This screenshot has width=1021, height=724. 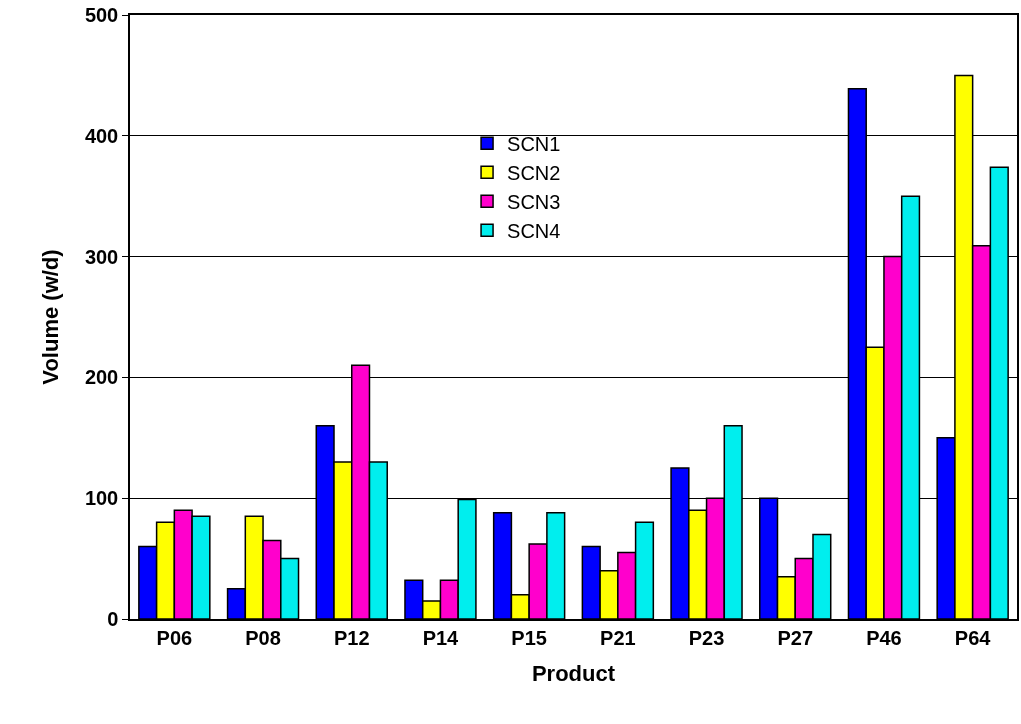 I want to click on y-tick-label: 500, so click(x=101, y=15).